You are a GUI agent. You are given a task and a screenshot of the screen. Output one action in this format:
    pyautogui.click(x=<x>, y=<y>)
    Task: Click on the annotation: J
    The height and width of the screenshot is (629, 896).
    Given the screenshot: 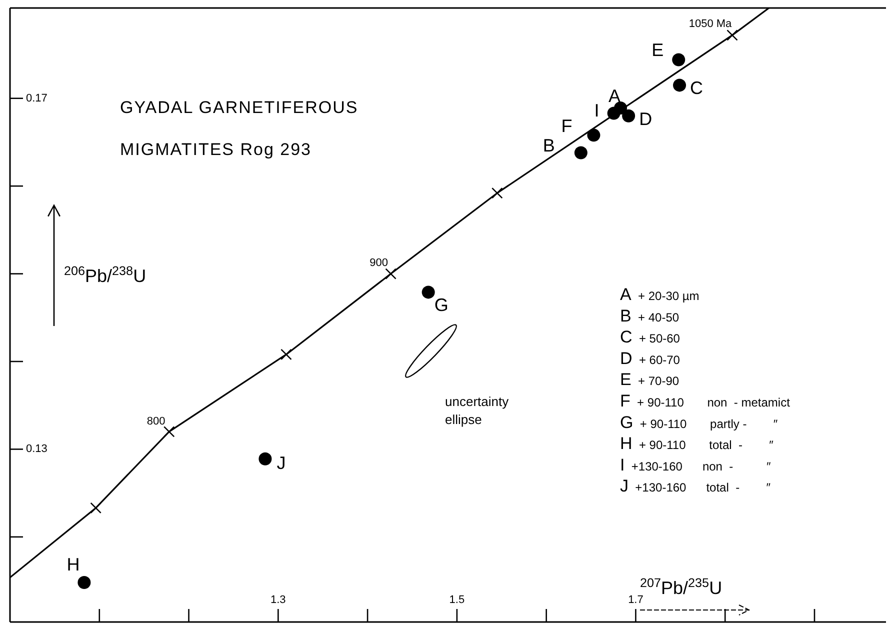 What is the action you would take?
    pyautogui.click(x=281, y=462)
    